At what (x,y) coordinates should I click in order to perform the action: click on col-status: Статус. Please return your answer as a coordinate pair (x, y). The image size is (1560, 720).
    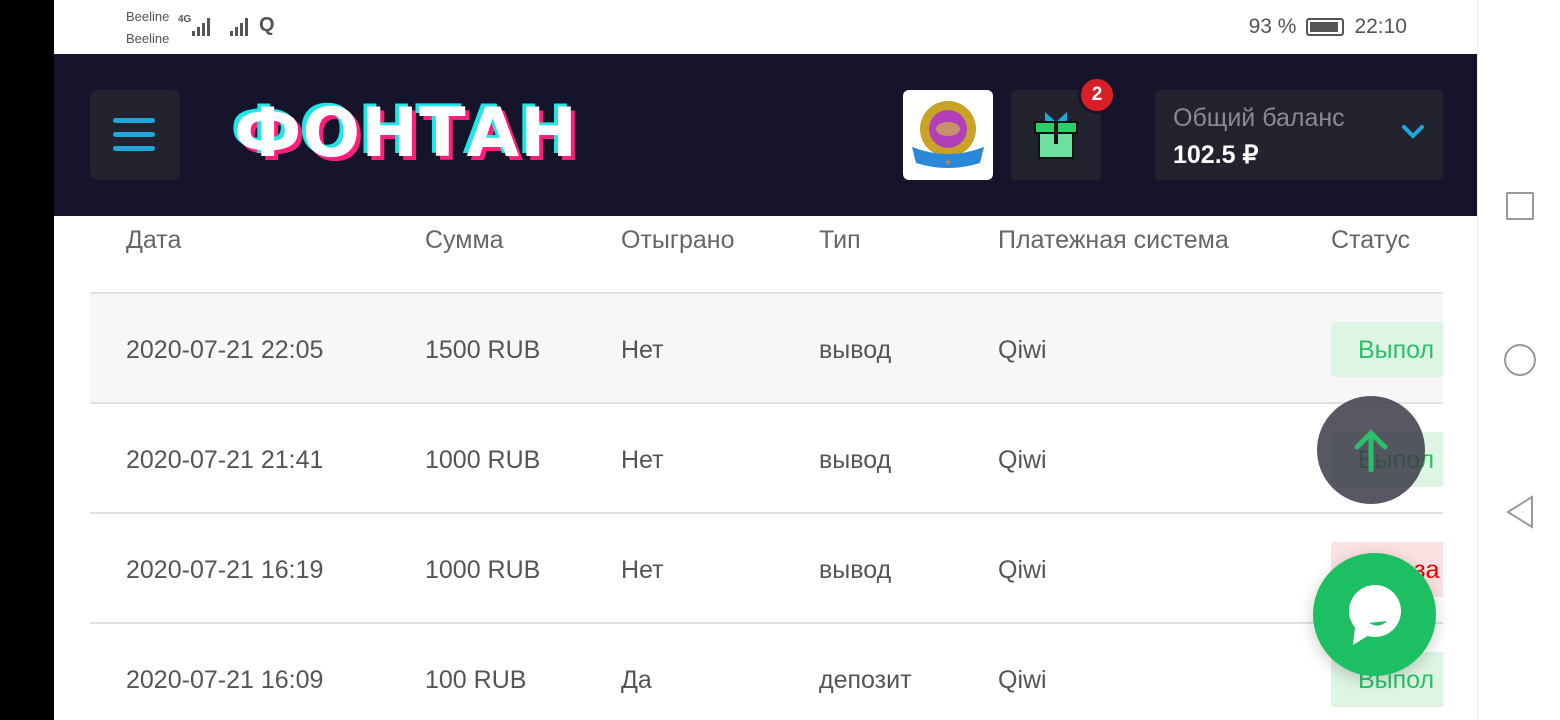
    Looking at the image, I should click on (1371, 240).